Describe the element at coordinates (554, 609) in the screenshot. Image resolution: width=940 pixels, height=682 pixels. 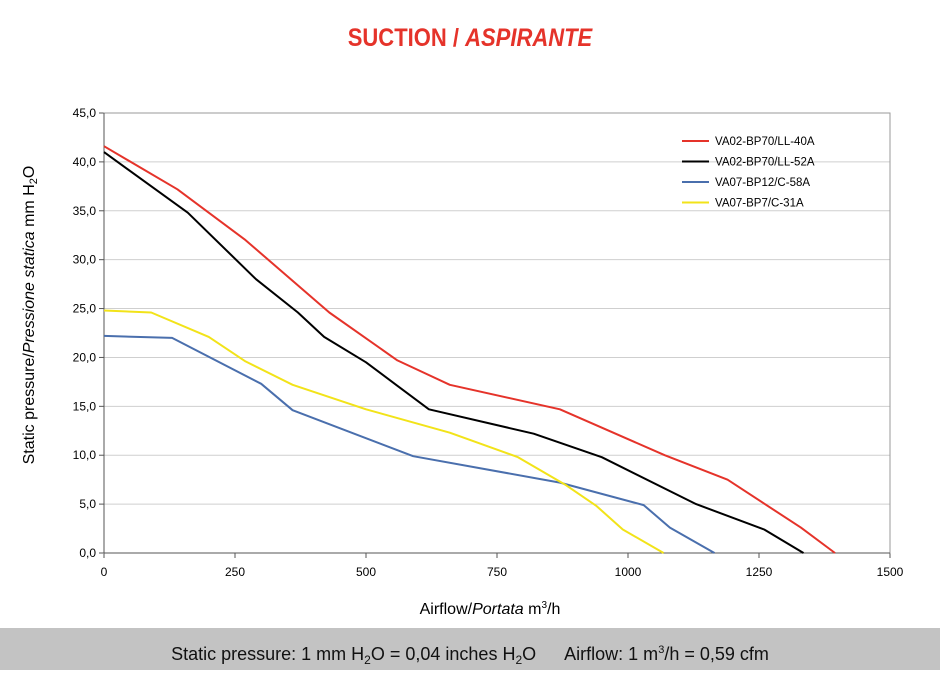
I see `x-axis-unit-post: /h` at that location.